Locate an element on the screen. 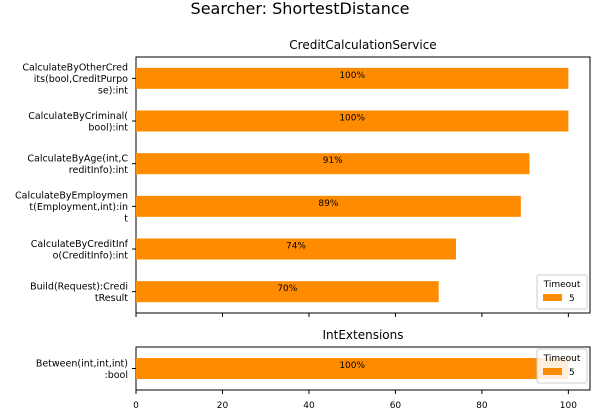 Image resolution: width=600 pixels, height=420 pixels. data-label: 74% is located at coordinates (296, 247).